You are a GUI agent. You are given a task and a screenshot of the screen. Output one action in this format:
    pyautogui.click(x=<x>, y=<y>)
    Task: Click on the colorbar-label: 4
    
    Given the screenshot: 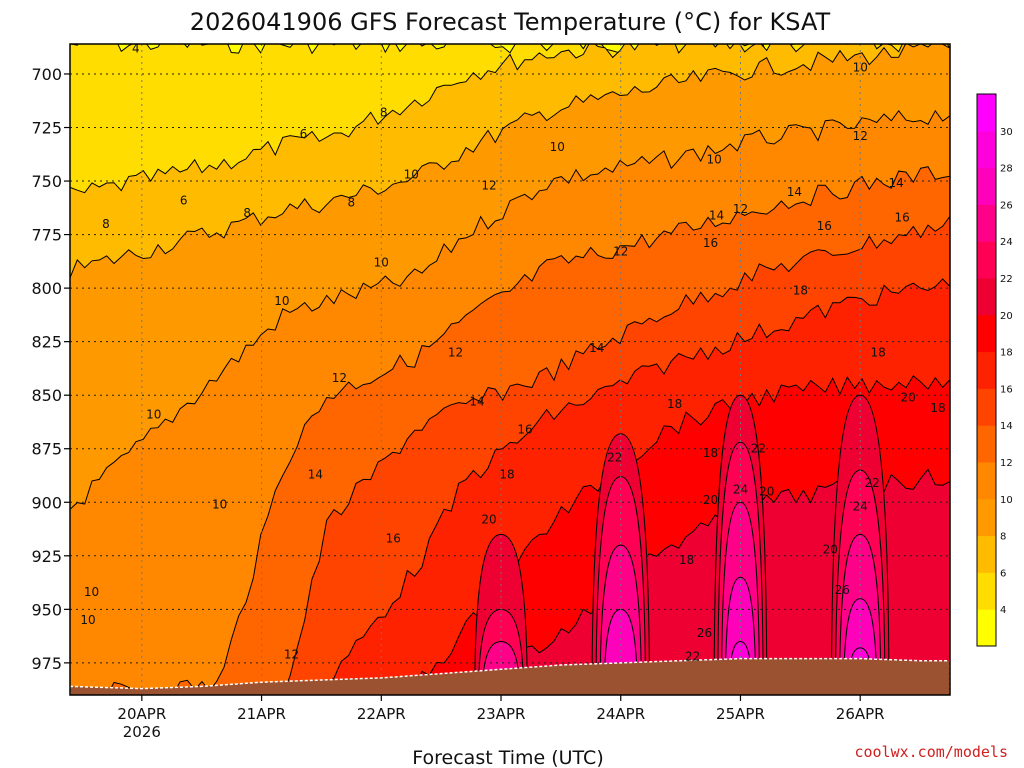 What is the action you would take?
    pyautogui.click(x=1003, y=610)
    